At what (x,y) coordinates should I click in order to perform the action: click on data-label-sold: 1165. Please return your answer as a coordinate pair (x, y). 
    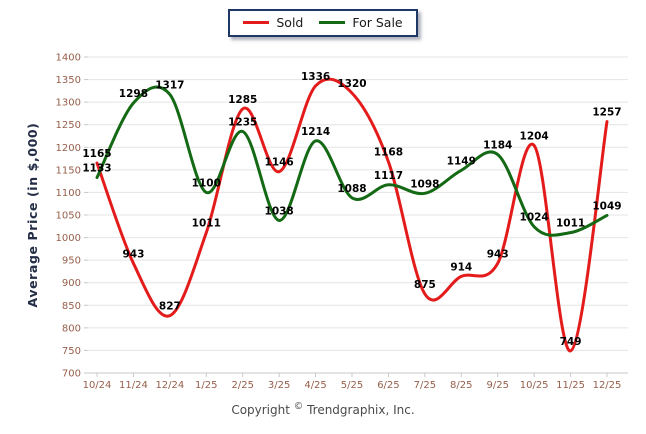
    Looking at the image, I should click on (96, 154).